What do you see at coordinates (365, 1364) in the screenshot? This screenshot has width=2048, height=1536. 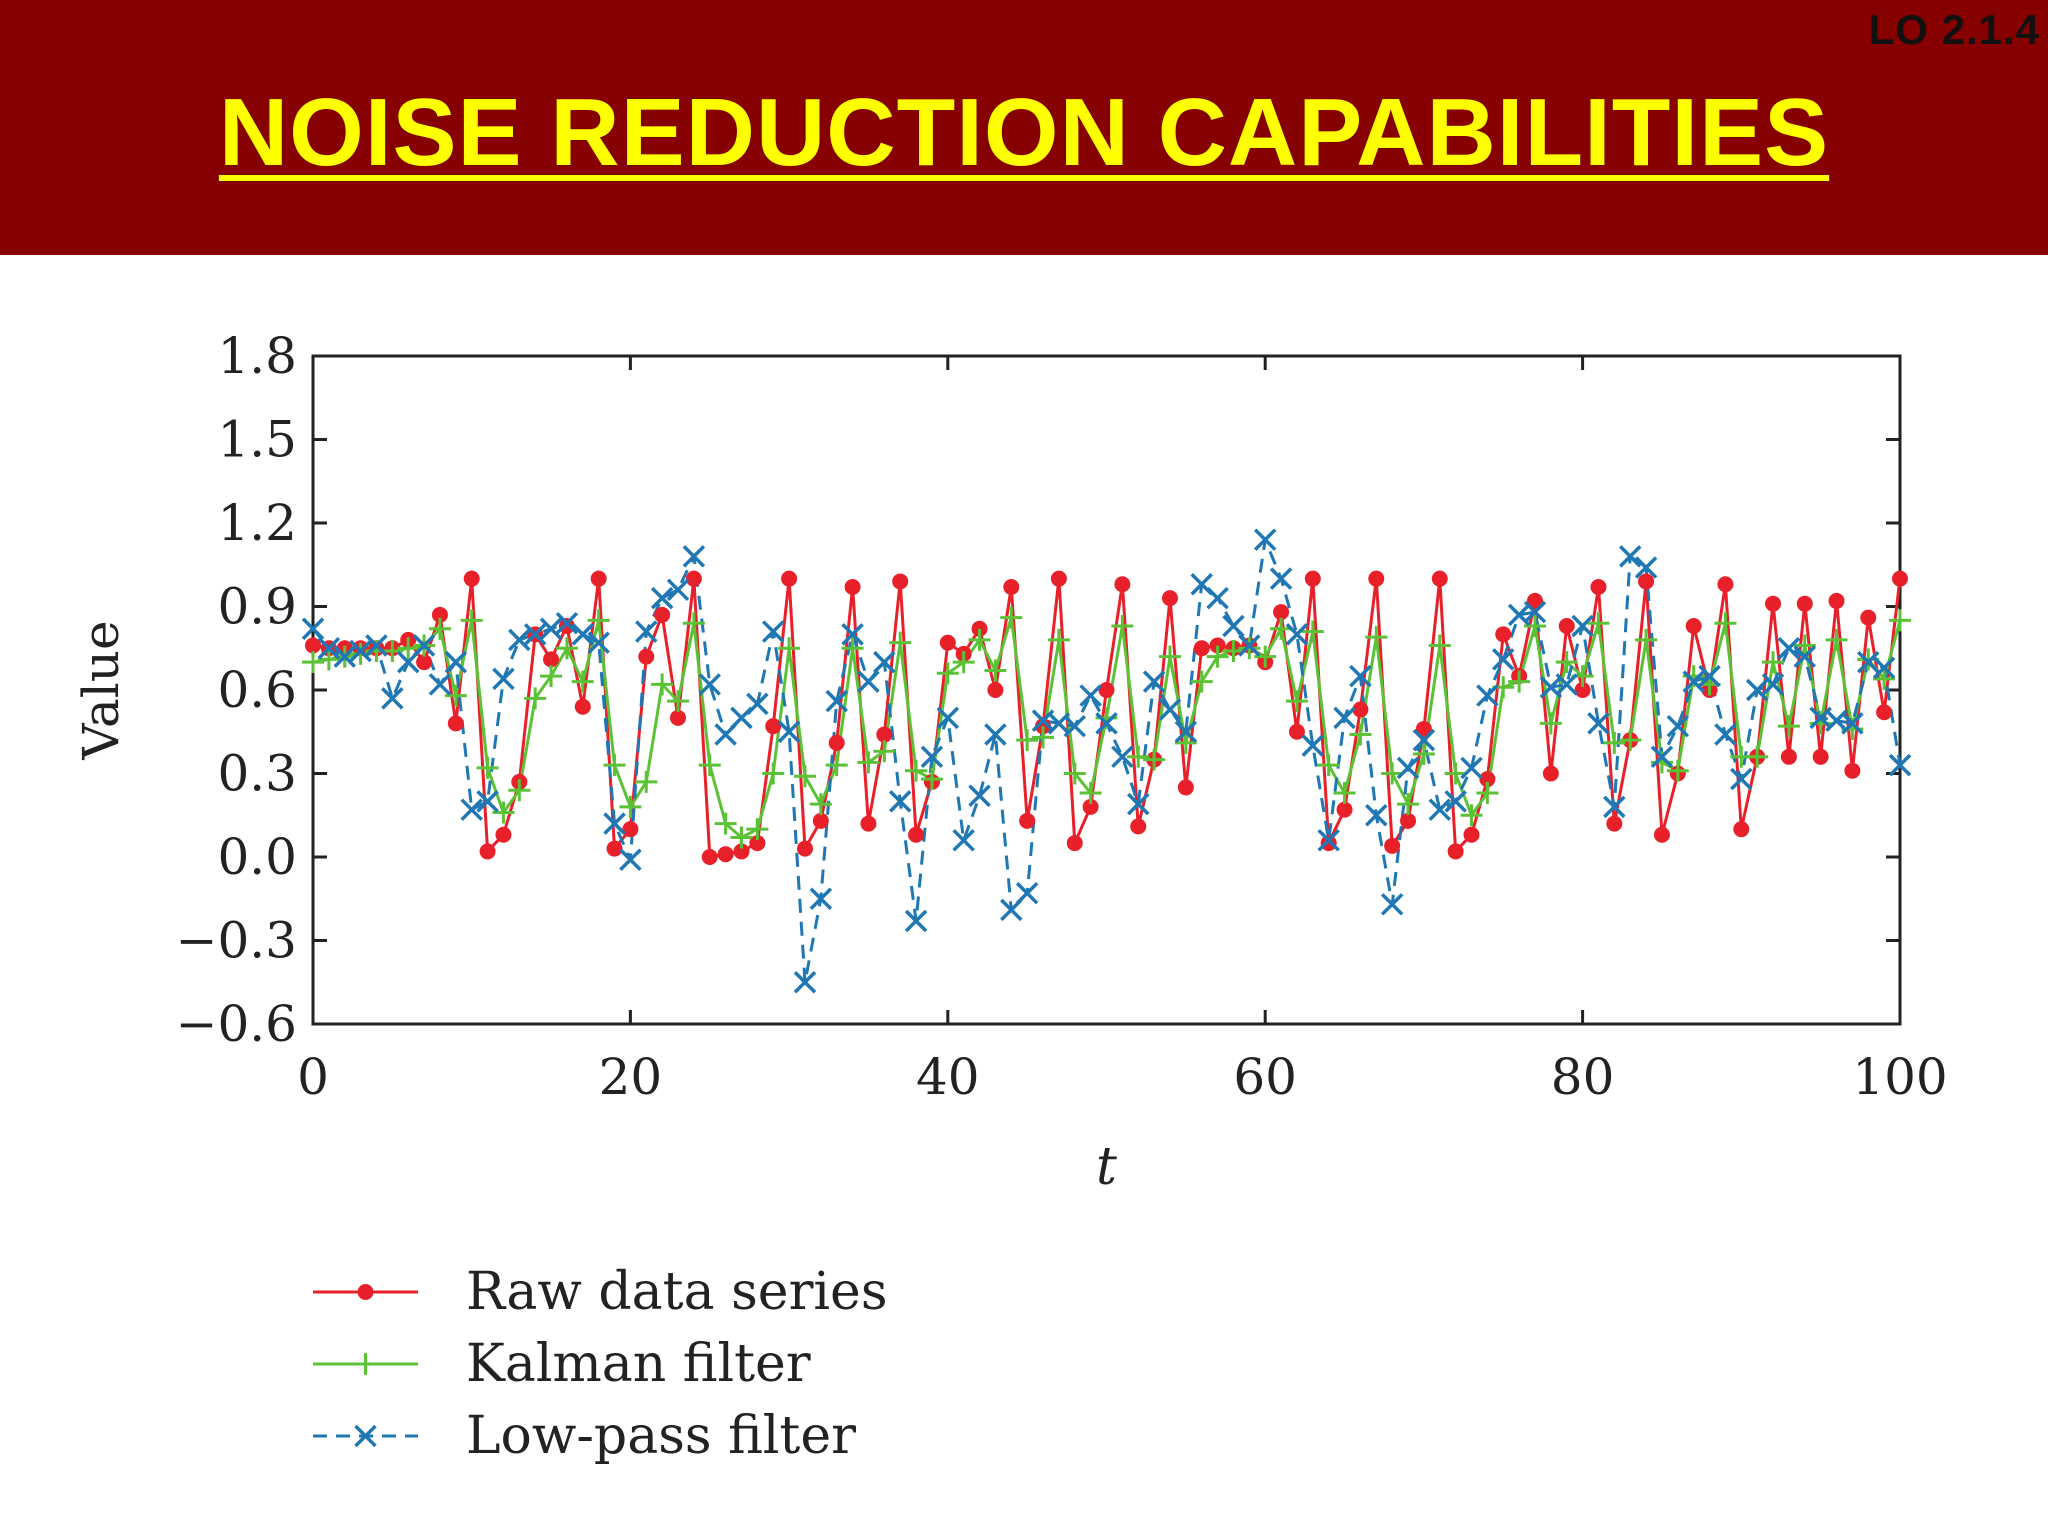 I see `legend-marker` at bounding box center [365, 1364].